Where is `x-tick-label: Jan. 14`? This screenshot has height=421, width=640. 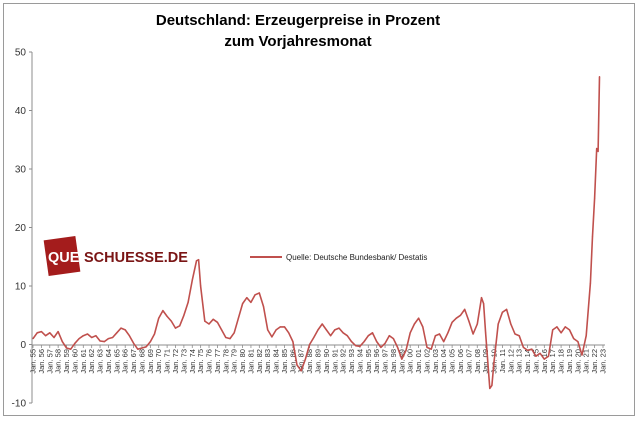 x-tick-label: Jan. 14 is located at coordinates (527, 361).